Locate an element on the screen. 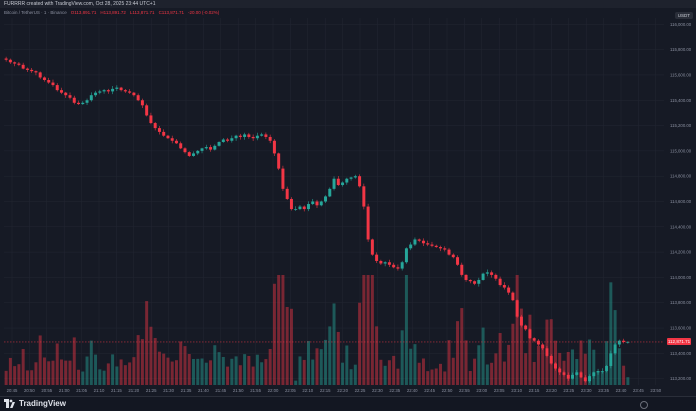 The height and width of the screenshot is (411, 696). caption-bar is located at coordinates (348, 4).